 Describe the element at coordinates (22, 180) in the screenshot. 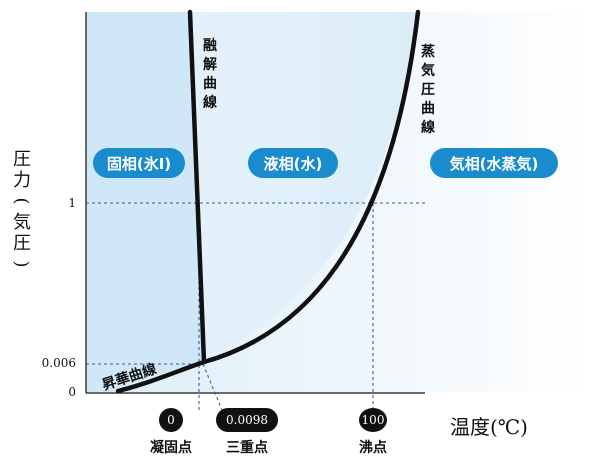

I see `svg-text: 力` at that location.